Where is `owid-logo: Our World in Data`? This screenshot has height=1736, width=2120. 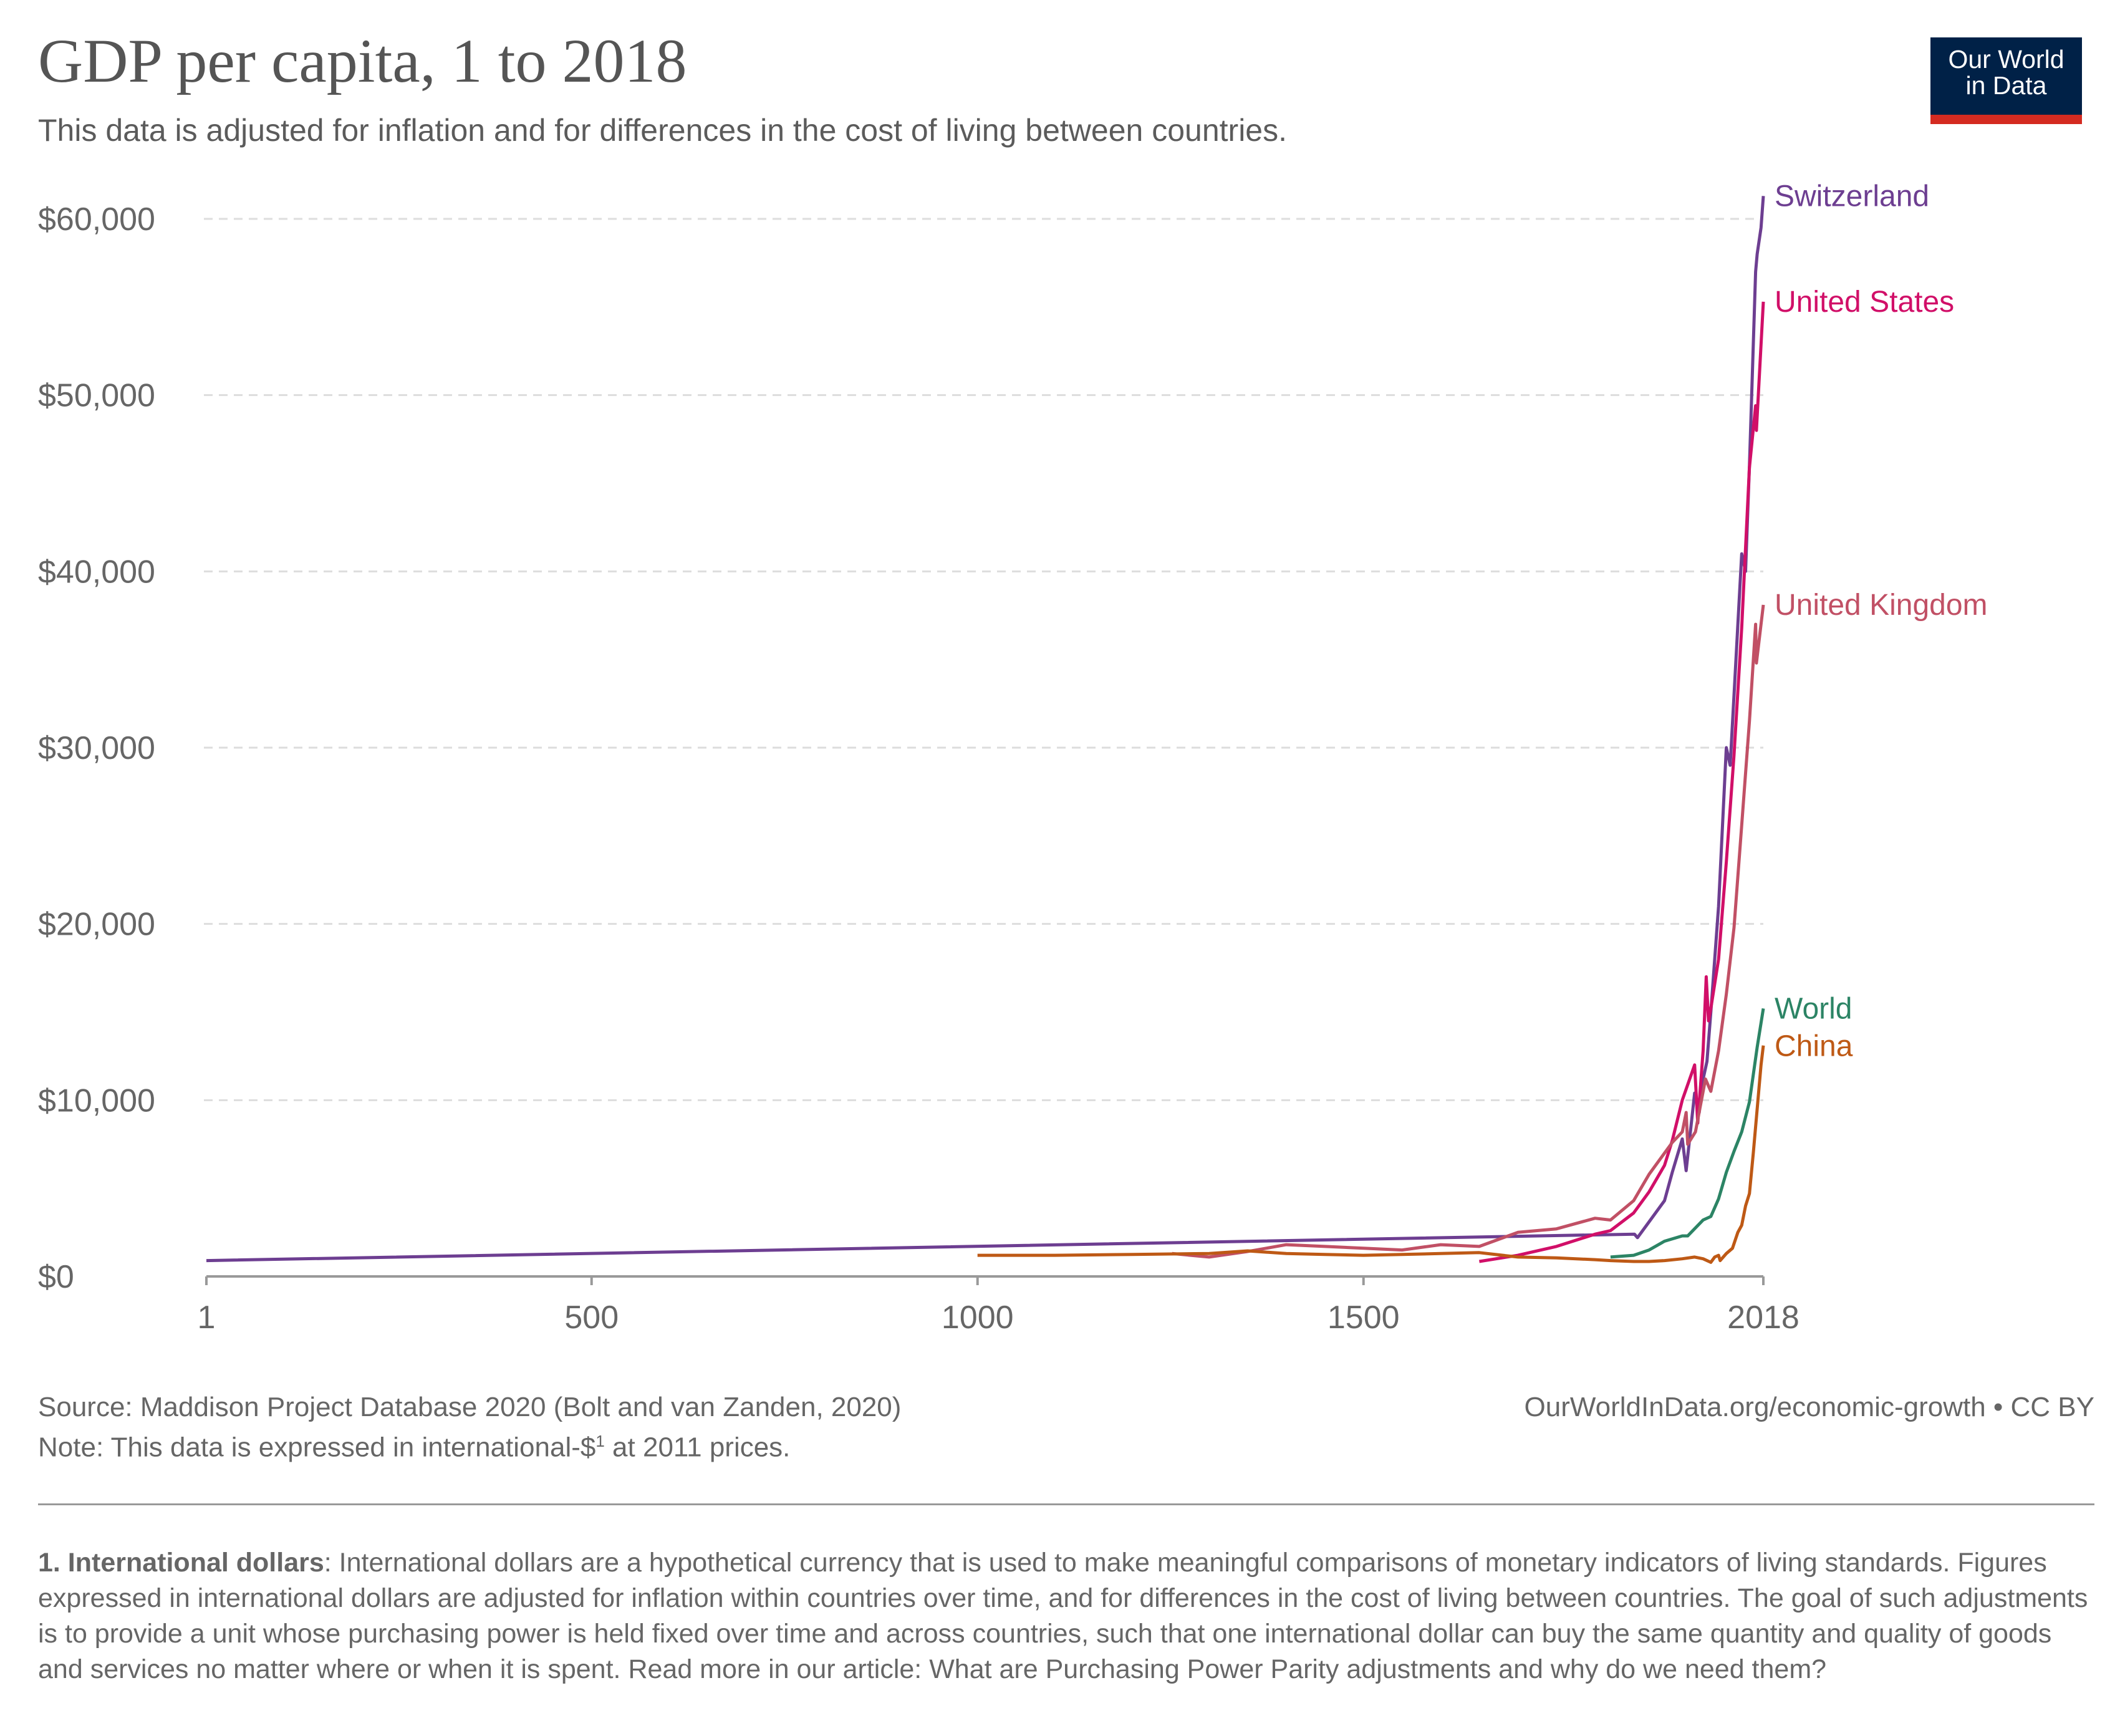 owid-logo: Our World in Data is located at coordinates (2006, 80).